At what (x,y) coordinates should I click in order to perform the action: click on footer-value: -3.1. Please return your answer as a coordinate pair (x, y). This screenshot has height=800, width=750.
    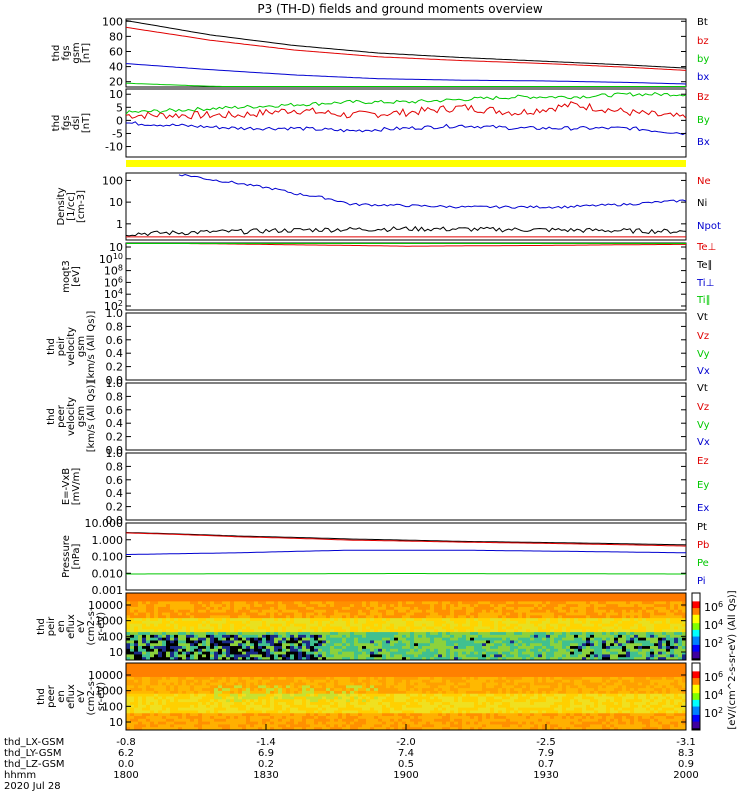
    Looking at the image, I should click on (686, 742).